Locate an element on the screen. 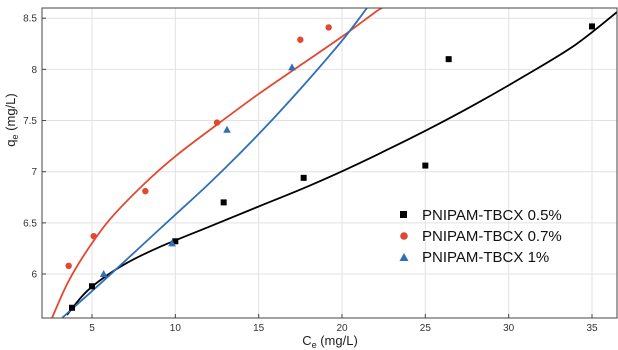 The width and height of the screenshot is (618, 350). y-tick-label: 6.5 is located at coordinates (30, 223).